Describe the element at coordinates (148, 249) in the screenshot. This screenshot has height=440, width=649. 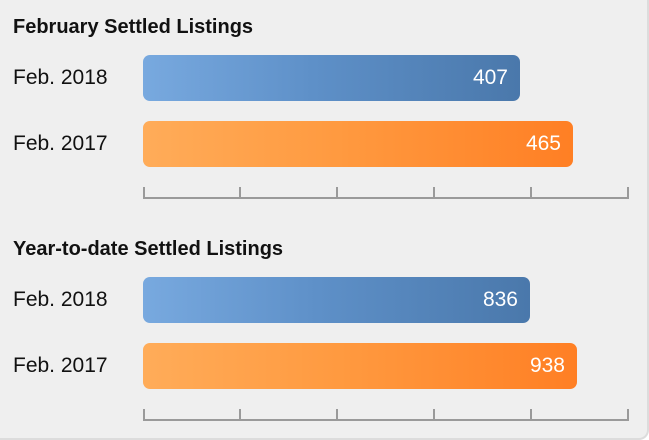
I see `chart-title-year-to-date: Year-to-date Settled Listings` at that location.